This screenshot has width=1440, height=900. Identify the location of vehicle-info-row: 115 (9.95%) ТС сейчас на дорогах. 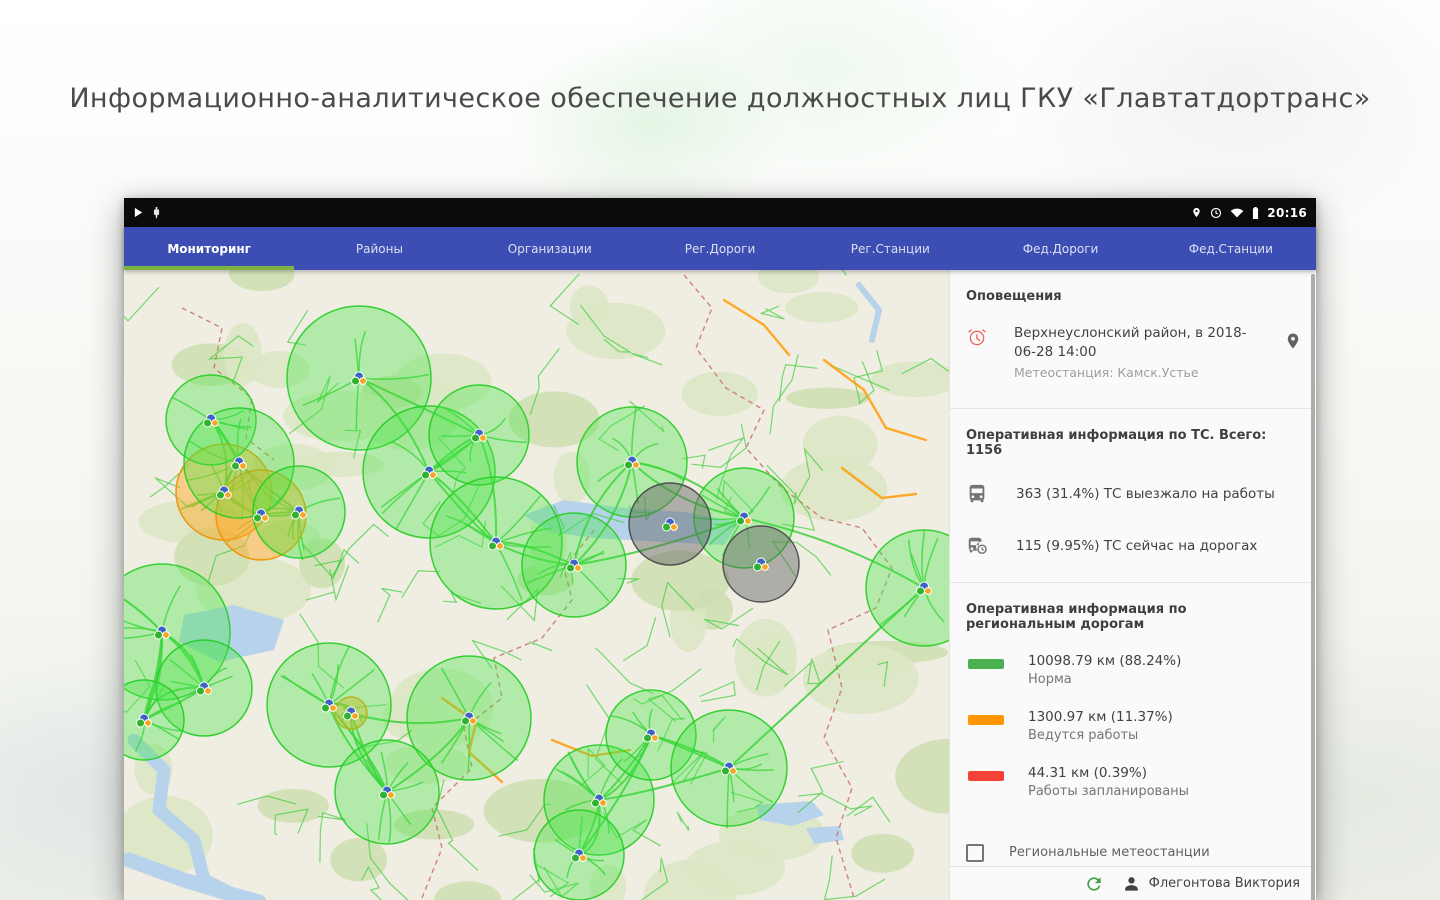
(1133, 546).